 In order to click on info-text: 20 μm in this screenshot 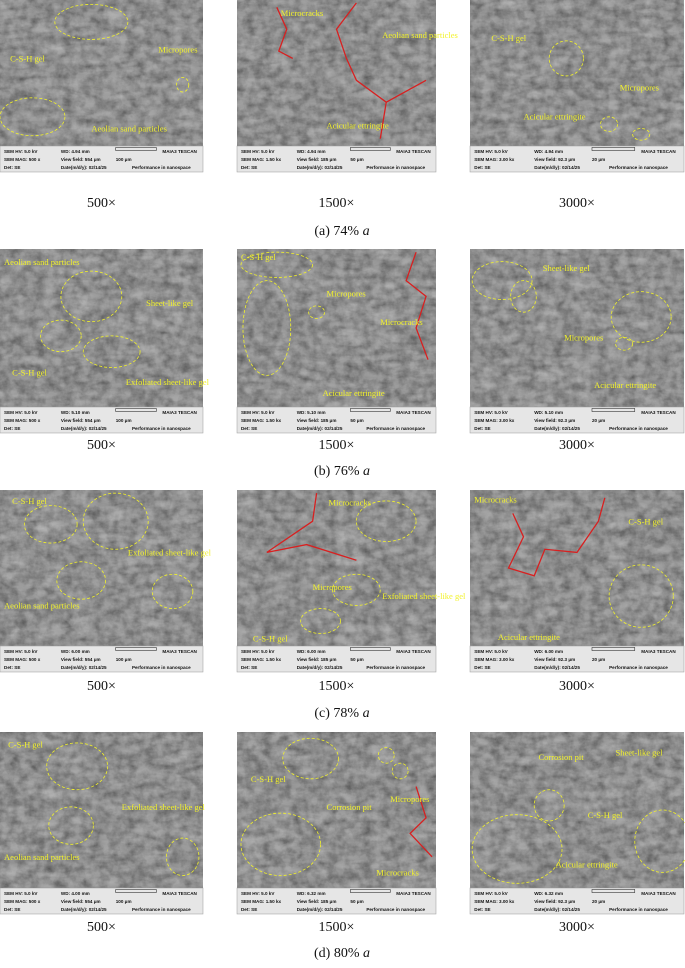, I will do `click(598, 420)`.